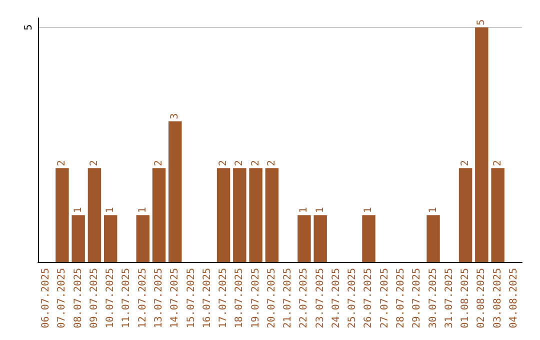 The width and height of the screenshot is (540, 340). What do you see at coordinates (304, 298) in the screenshot?
I see `x-tick-label: 22.07.2025` at bounding box center [304, 298].